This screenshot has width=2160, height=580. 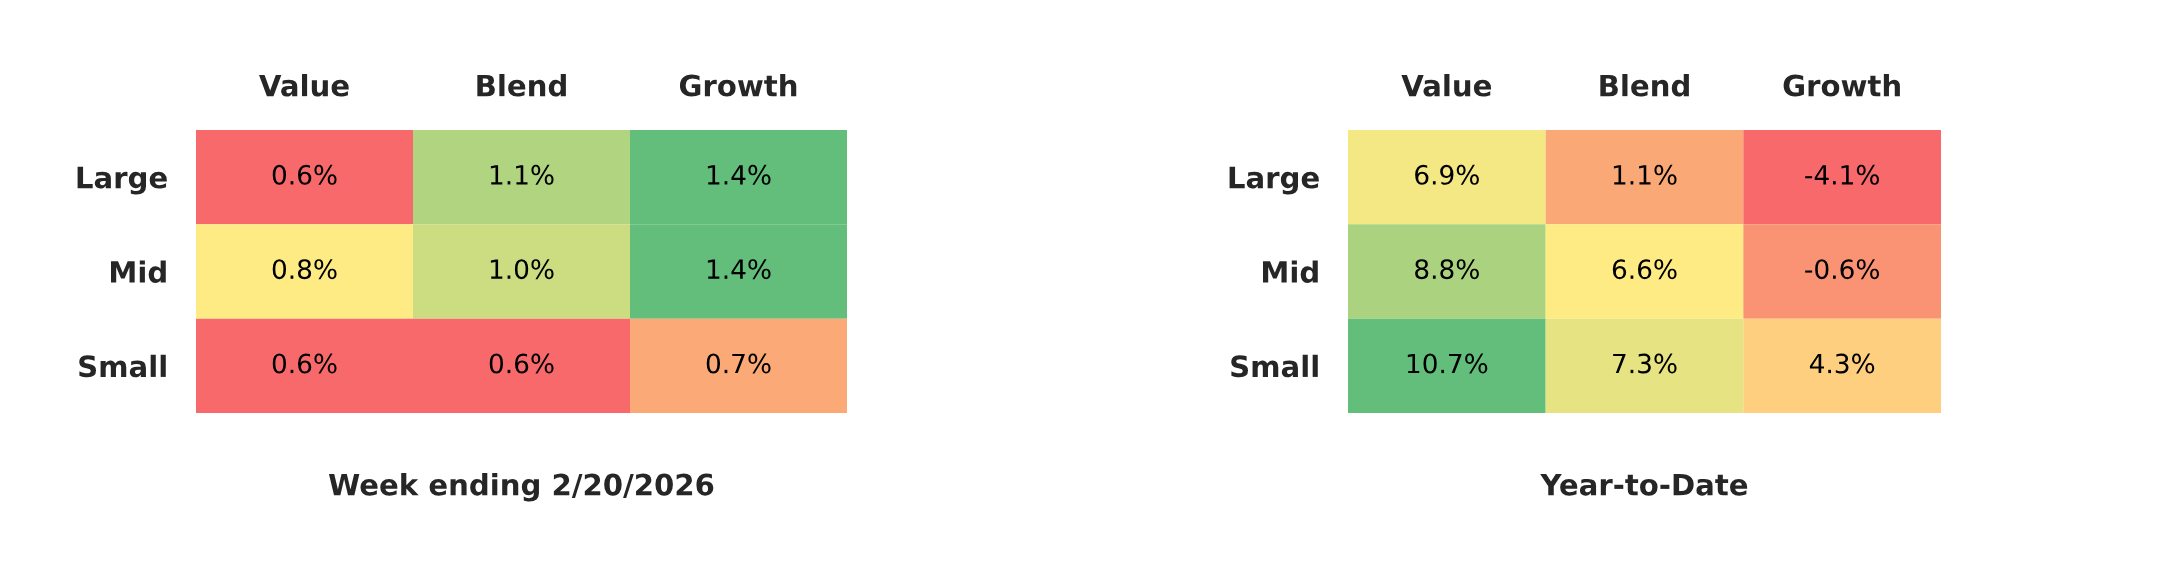 What do you see at coordinates (1644, 269) in the screenshot?
I see `data-label: 6.6%` at bounding box center [1644, 269].